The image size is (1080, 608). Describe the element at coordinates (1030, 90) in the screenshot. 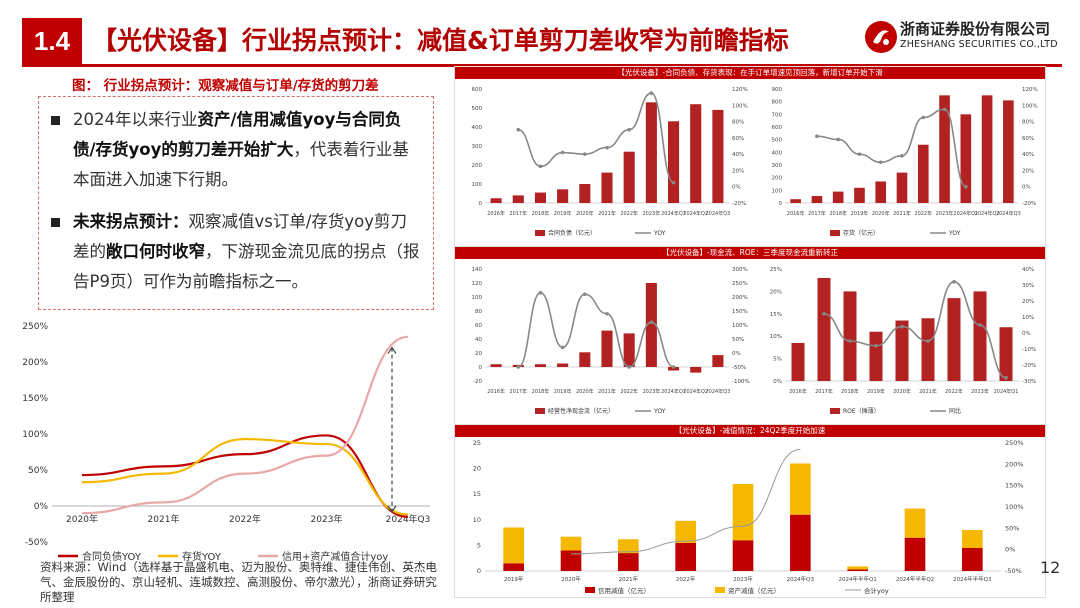

I see `right-tick-label: 120%` at that location.